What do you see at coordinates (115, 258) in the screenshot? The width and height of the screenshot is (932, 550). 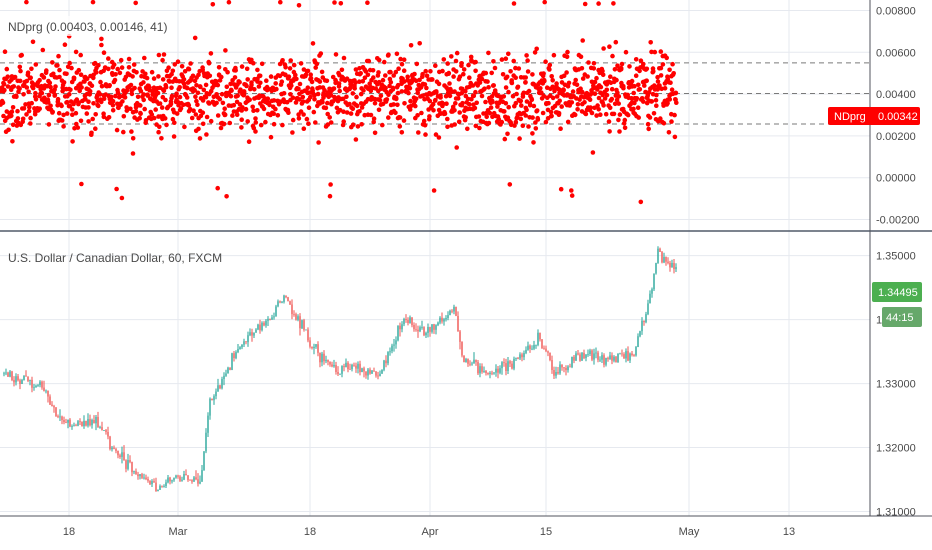 I see `price-pane-legend: U.S. Dollar / Canadian Dollar, 60, FXCM` at bounding box center [115, 258].